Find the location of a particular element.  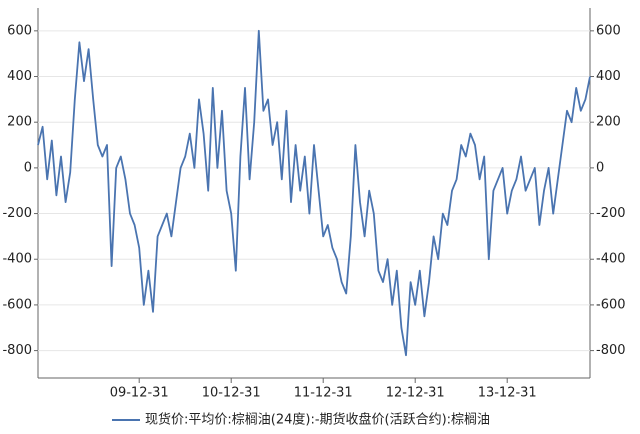

y2-tick-label: 600 is located at coordinates (608, 30).